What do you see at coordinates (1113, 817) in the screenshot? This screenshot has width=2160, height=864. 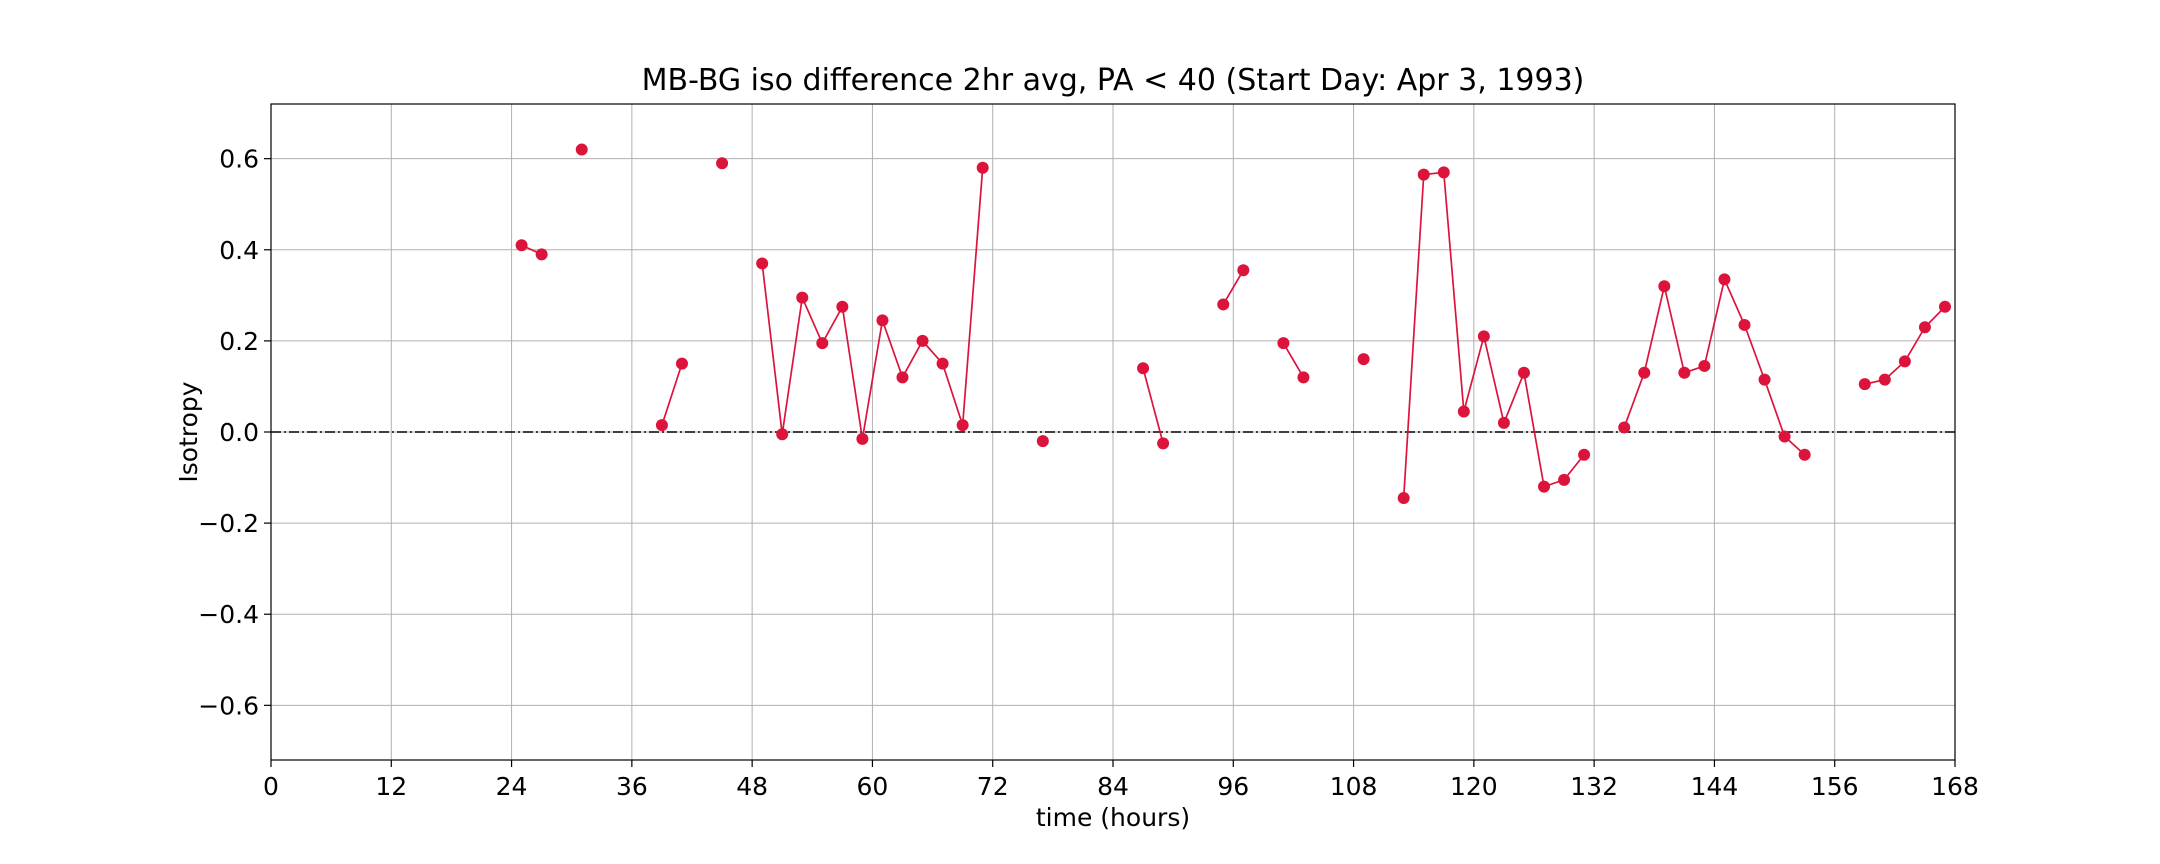 I see `x-axis-label: time (hours)` at bounding box center [1113, 817].